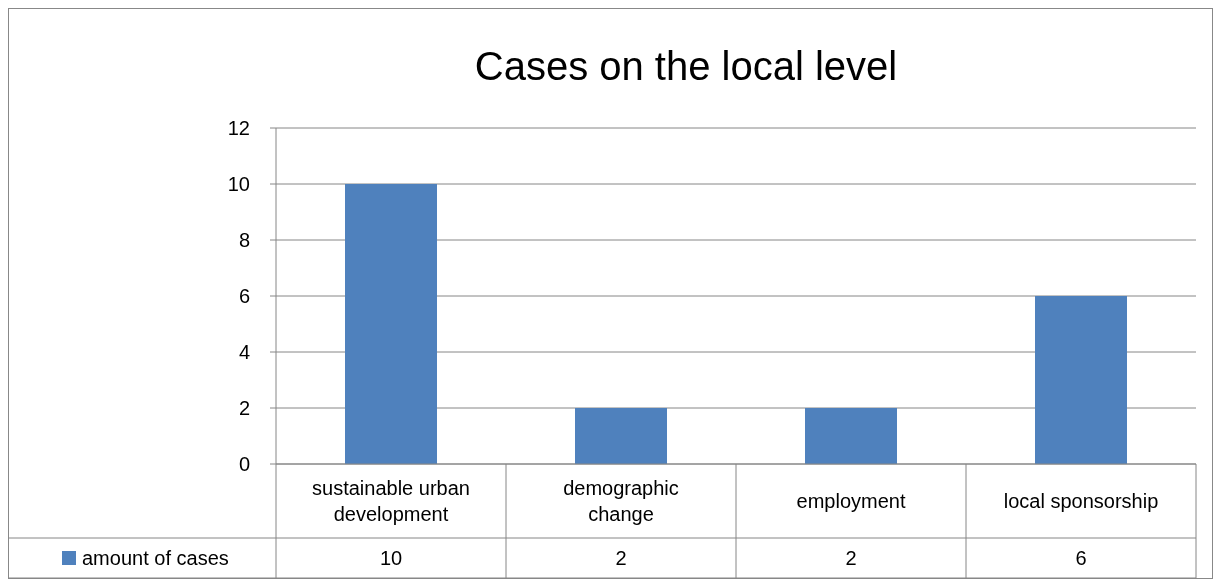  Describe the element at coordinates (244, 352) in the screenshot. I see `y-tick-label: 4` at that location.